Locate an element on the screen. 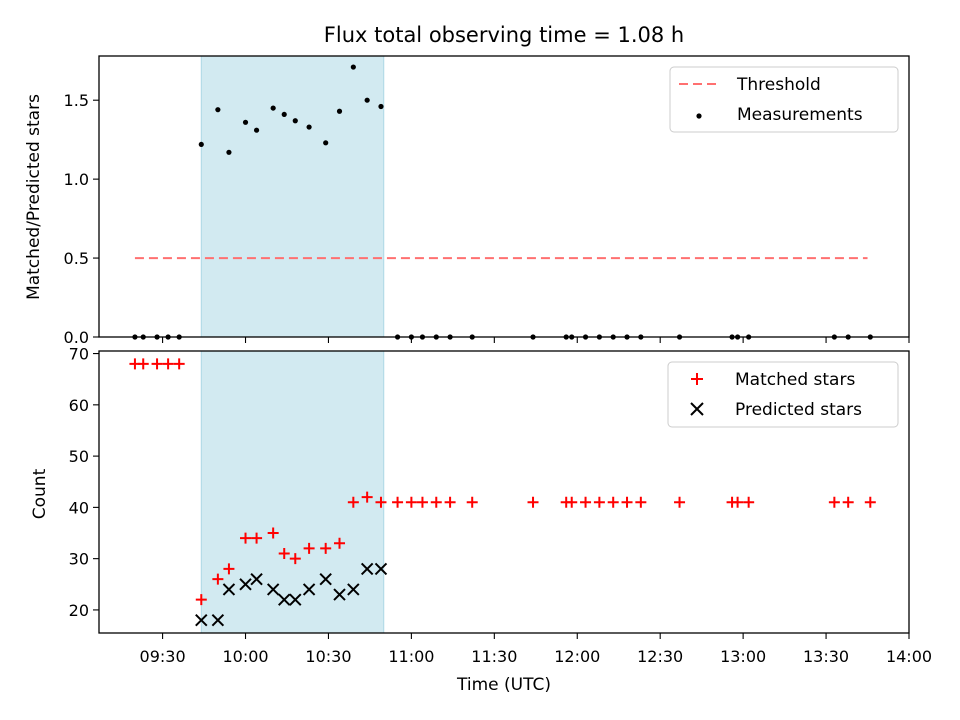  highlight-span is located at coordinates (292, 196).